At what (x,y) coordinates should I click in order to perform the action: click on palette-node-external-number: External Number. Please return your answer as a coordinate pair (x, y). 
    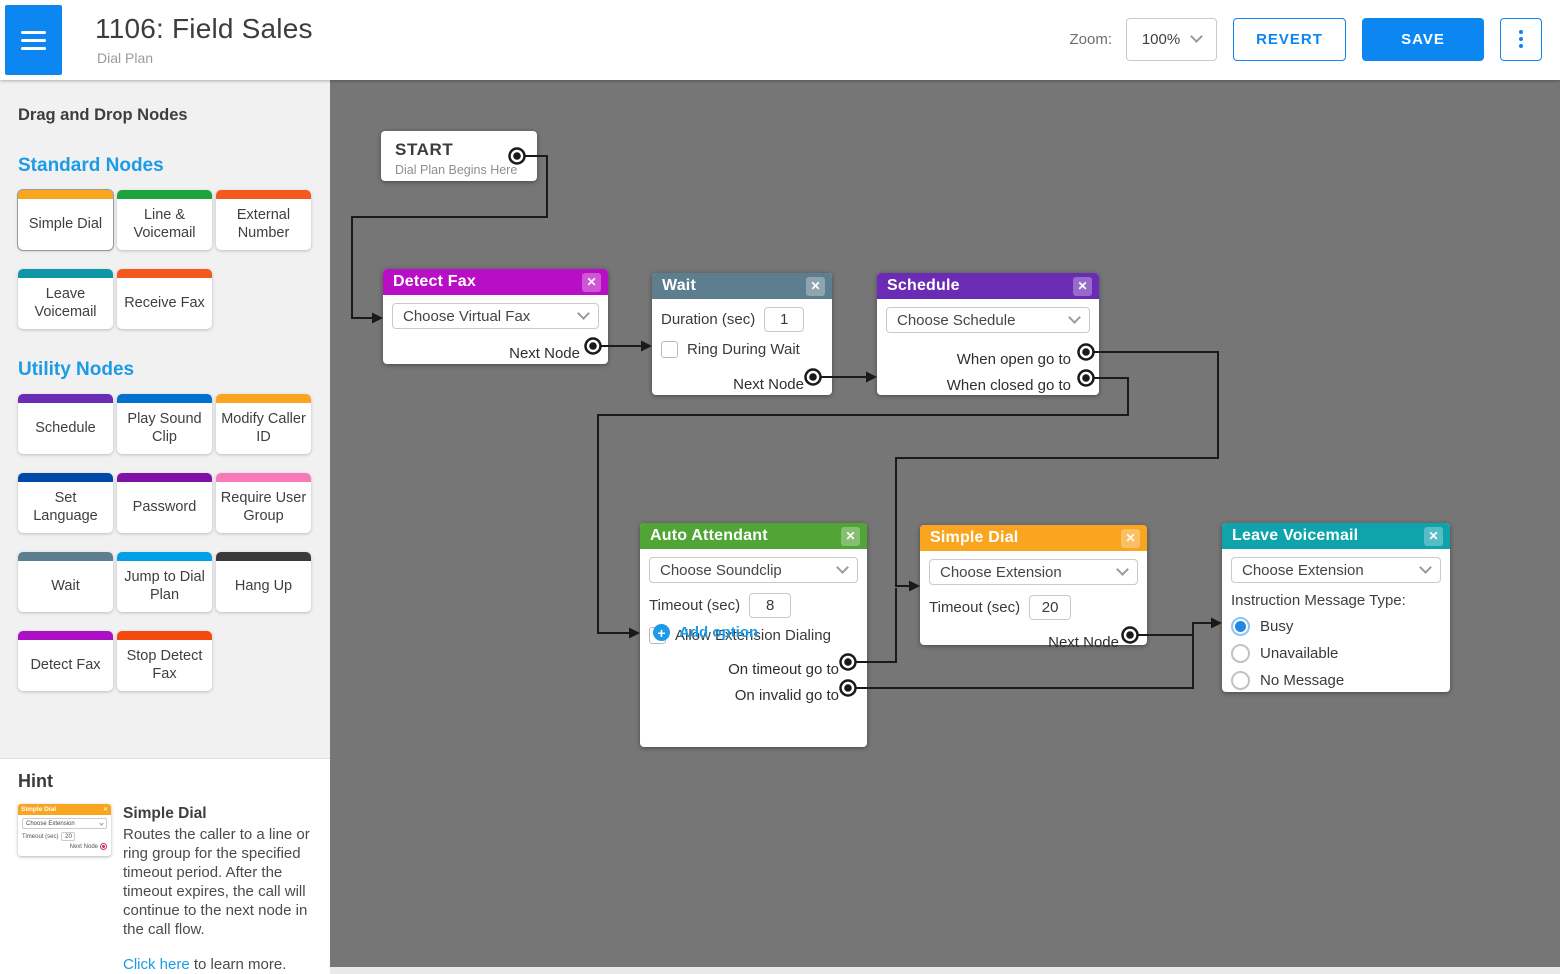
    Looking at the image, I should click on (263, 220).